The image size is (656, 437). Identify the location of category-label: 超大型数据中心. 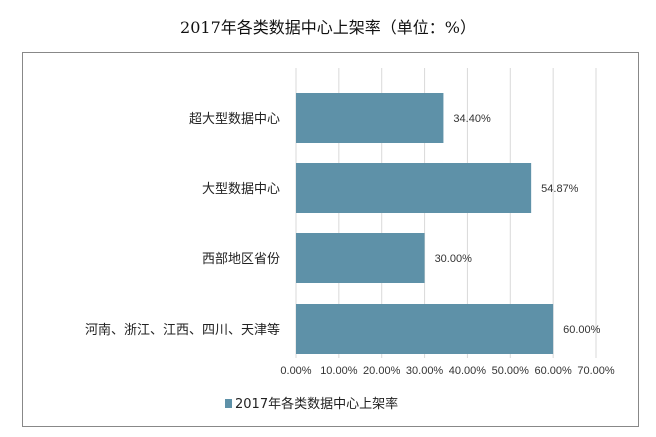
(234, 119).